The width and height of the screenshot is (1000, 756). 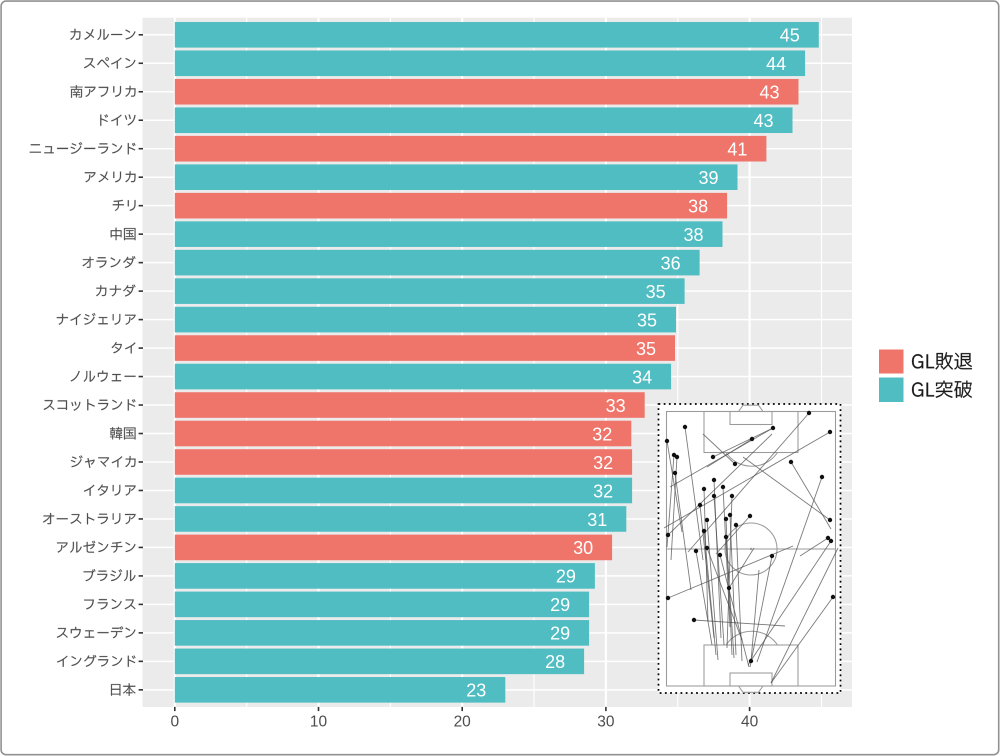 What do you see at coordinates (642, 377) in the screenshot?
I see `svg-text: 34` at bounding box center [642, 377].